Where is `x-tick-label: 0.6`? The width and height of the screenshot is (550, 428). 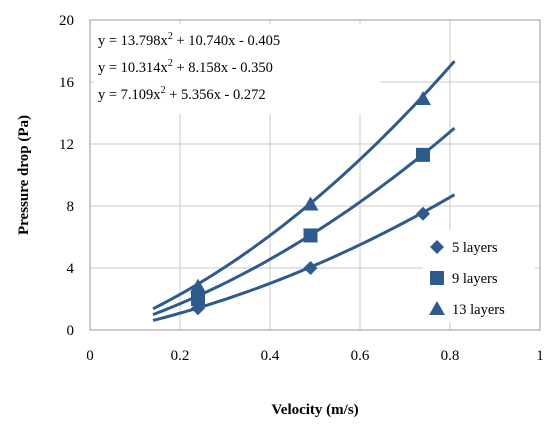 x-tick-label: 0.6 is located at coordinates (360, 356).